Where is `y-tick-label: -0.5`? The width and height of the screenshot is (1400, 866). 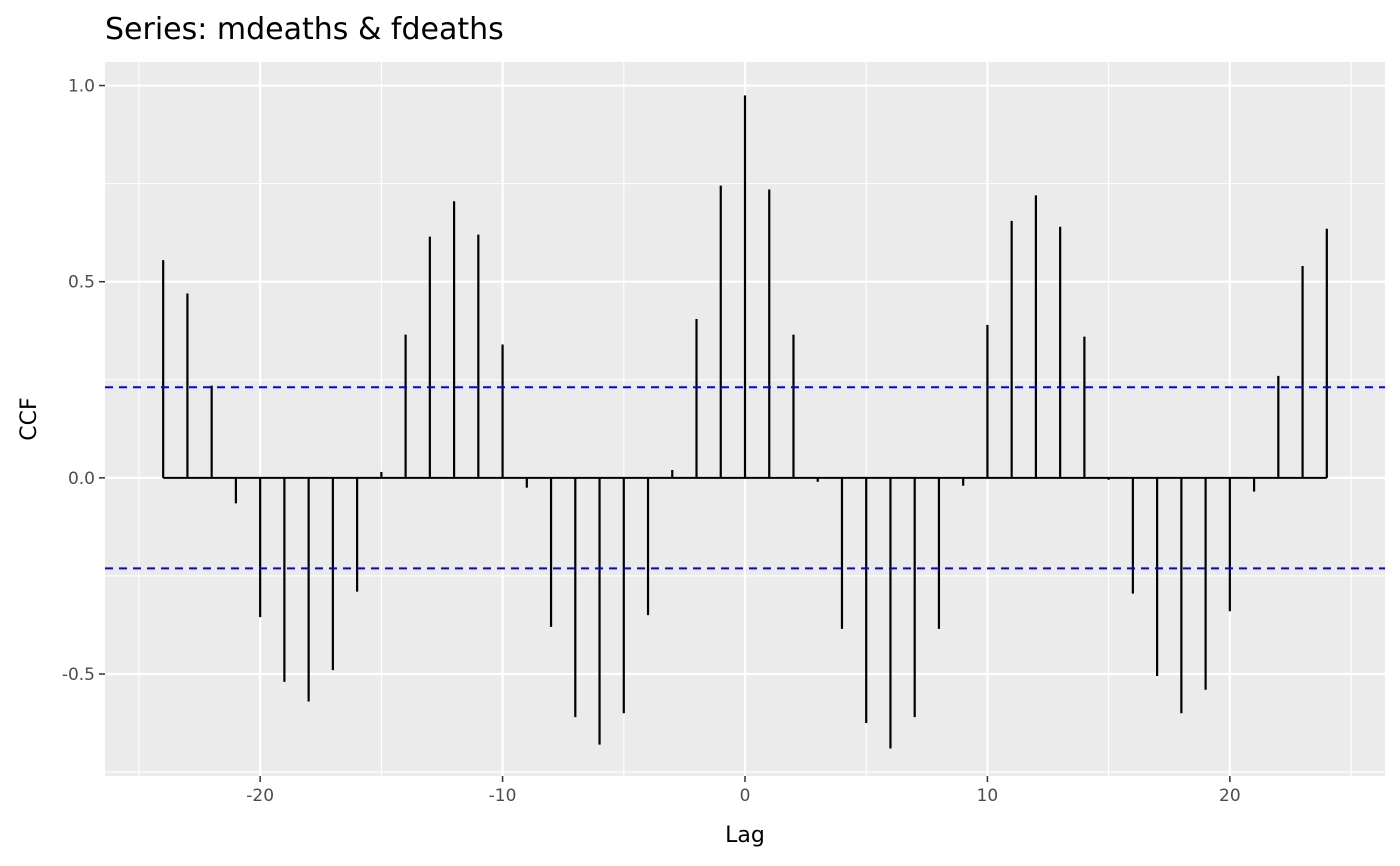 y-tick-label: -0.5 is located at coordinates (78, 675).